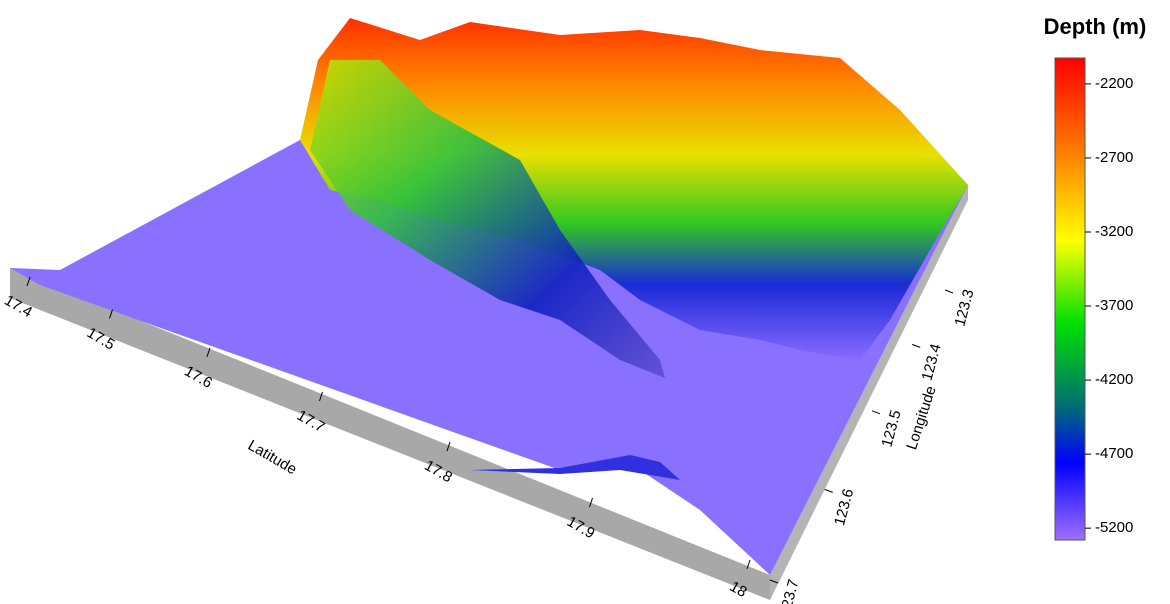 The height and width of the screenshot is (604, 1170). Describe the element at coordinates (1114, 157) in the screenshot. I see `colorbar-tick-label: -2700` at that location.